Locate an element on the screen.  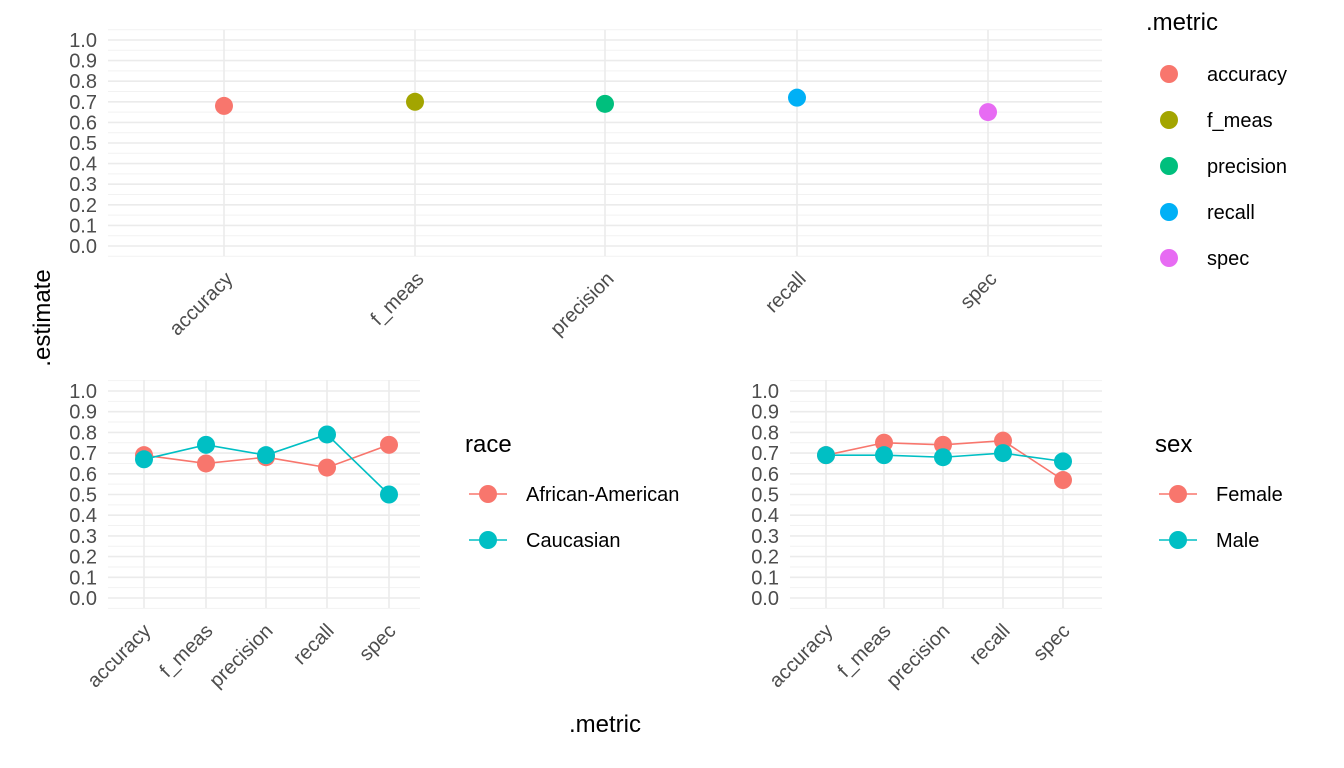
legend-title-metric: .metric is located at coordinates (1182, 22).